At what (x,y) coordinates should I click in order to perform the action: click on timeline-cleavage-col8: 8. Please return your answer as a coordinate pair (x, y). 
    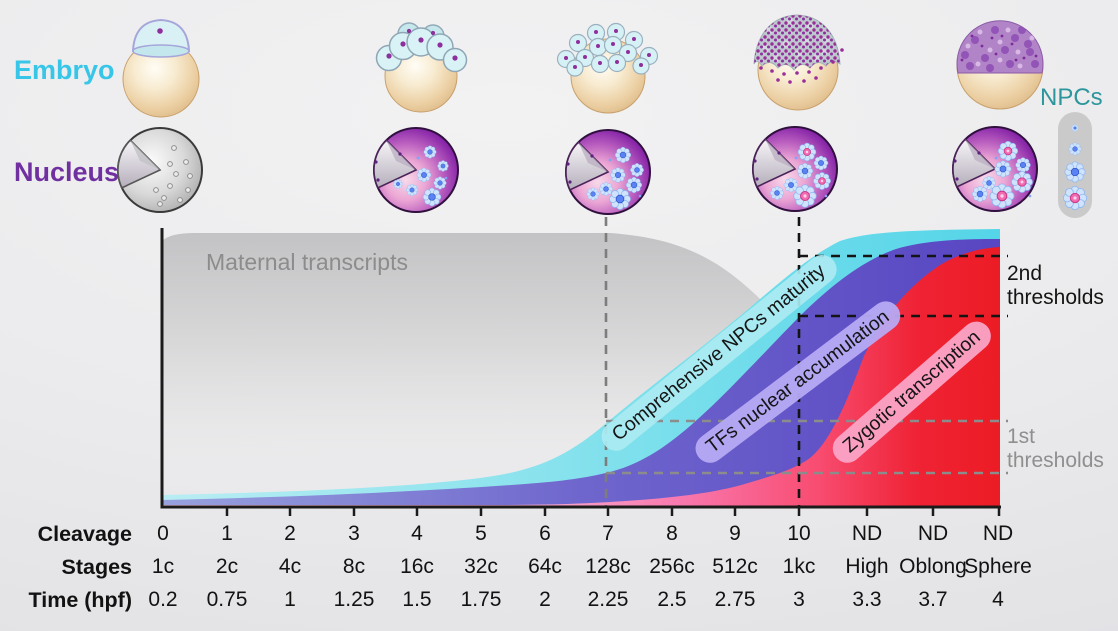
    Looking at the image, I should click on (672, 533).